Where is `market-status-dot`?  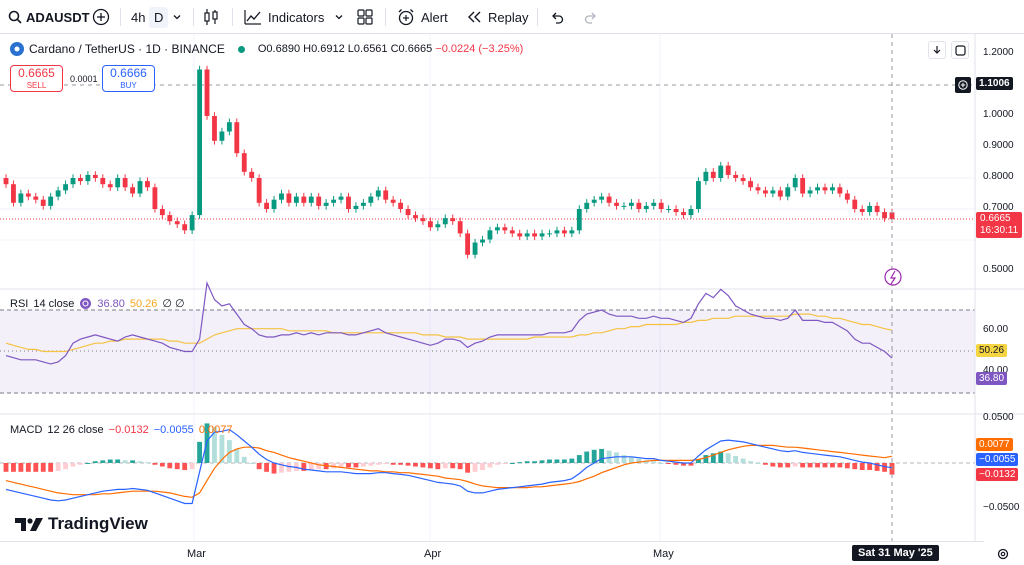 market-status-dot is located at coordinates (241, 49).